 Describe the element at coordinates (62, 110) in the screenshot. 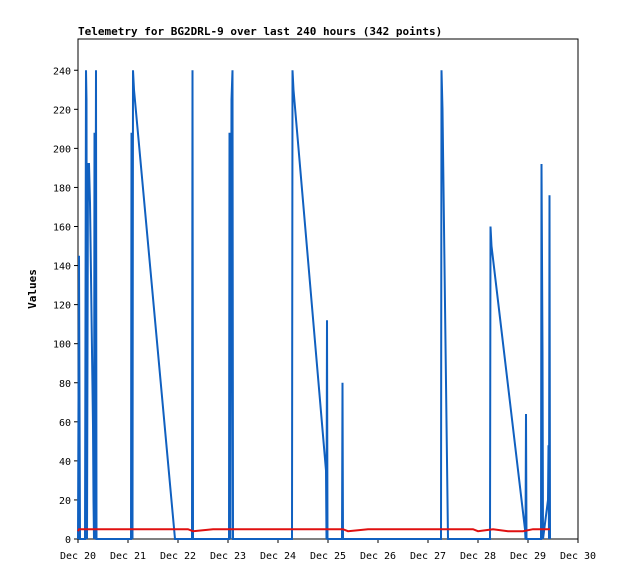

I see `y-tick-label: 220` at that location.